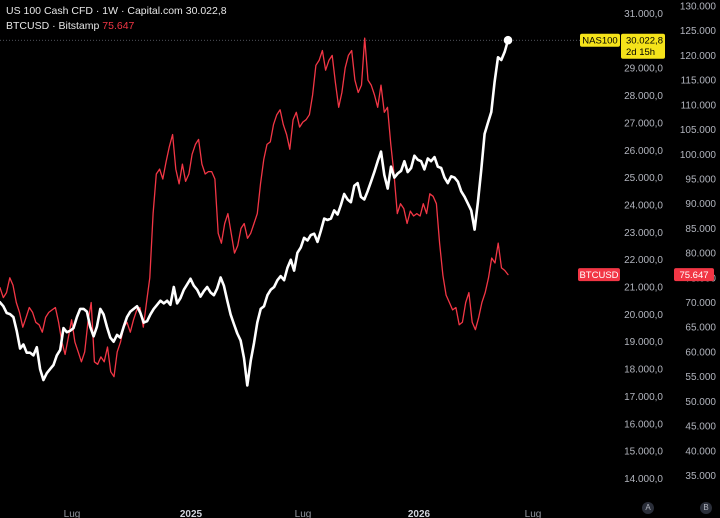  I want to click on left-axis-tick: 18.000,0, so click(643, 370).